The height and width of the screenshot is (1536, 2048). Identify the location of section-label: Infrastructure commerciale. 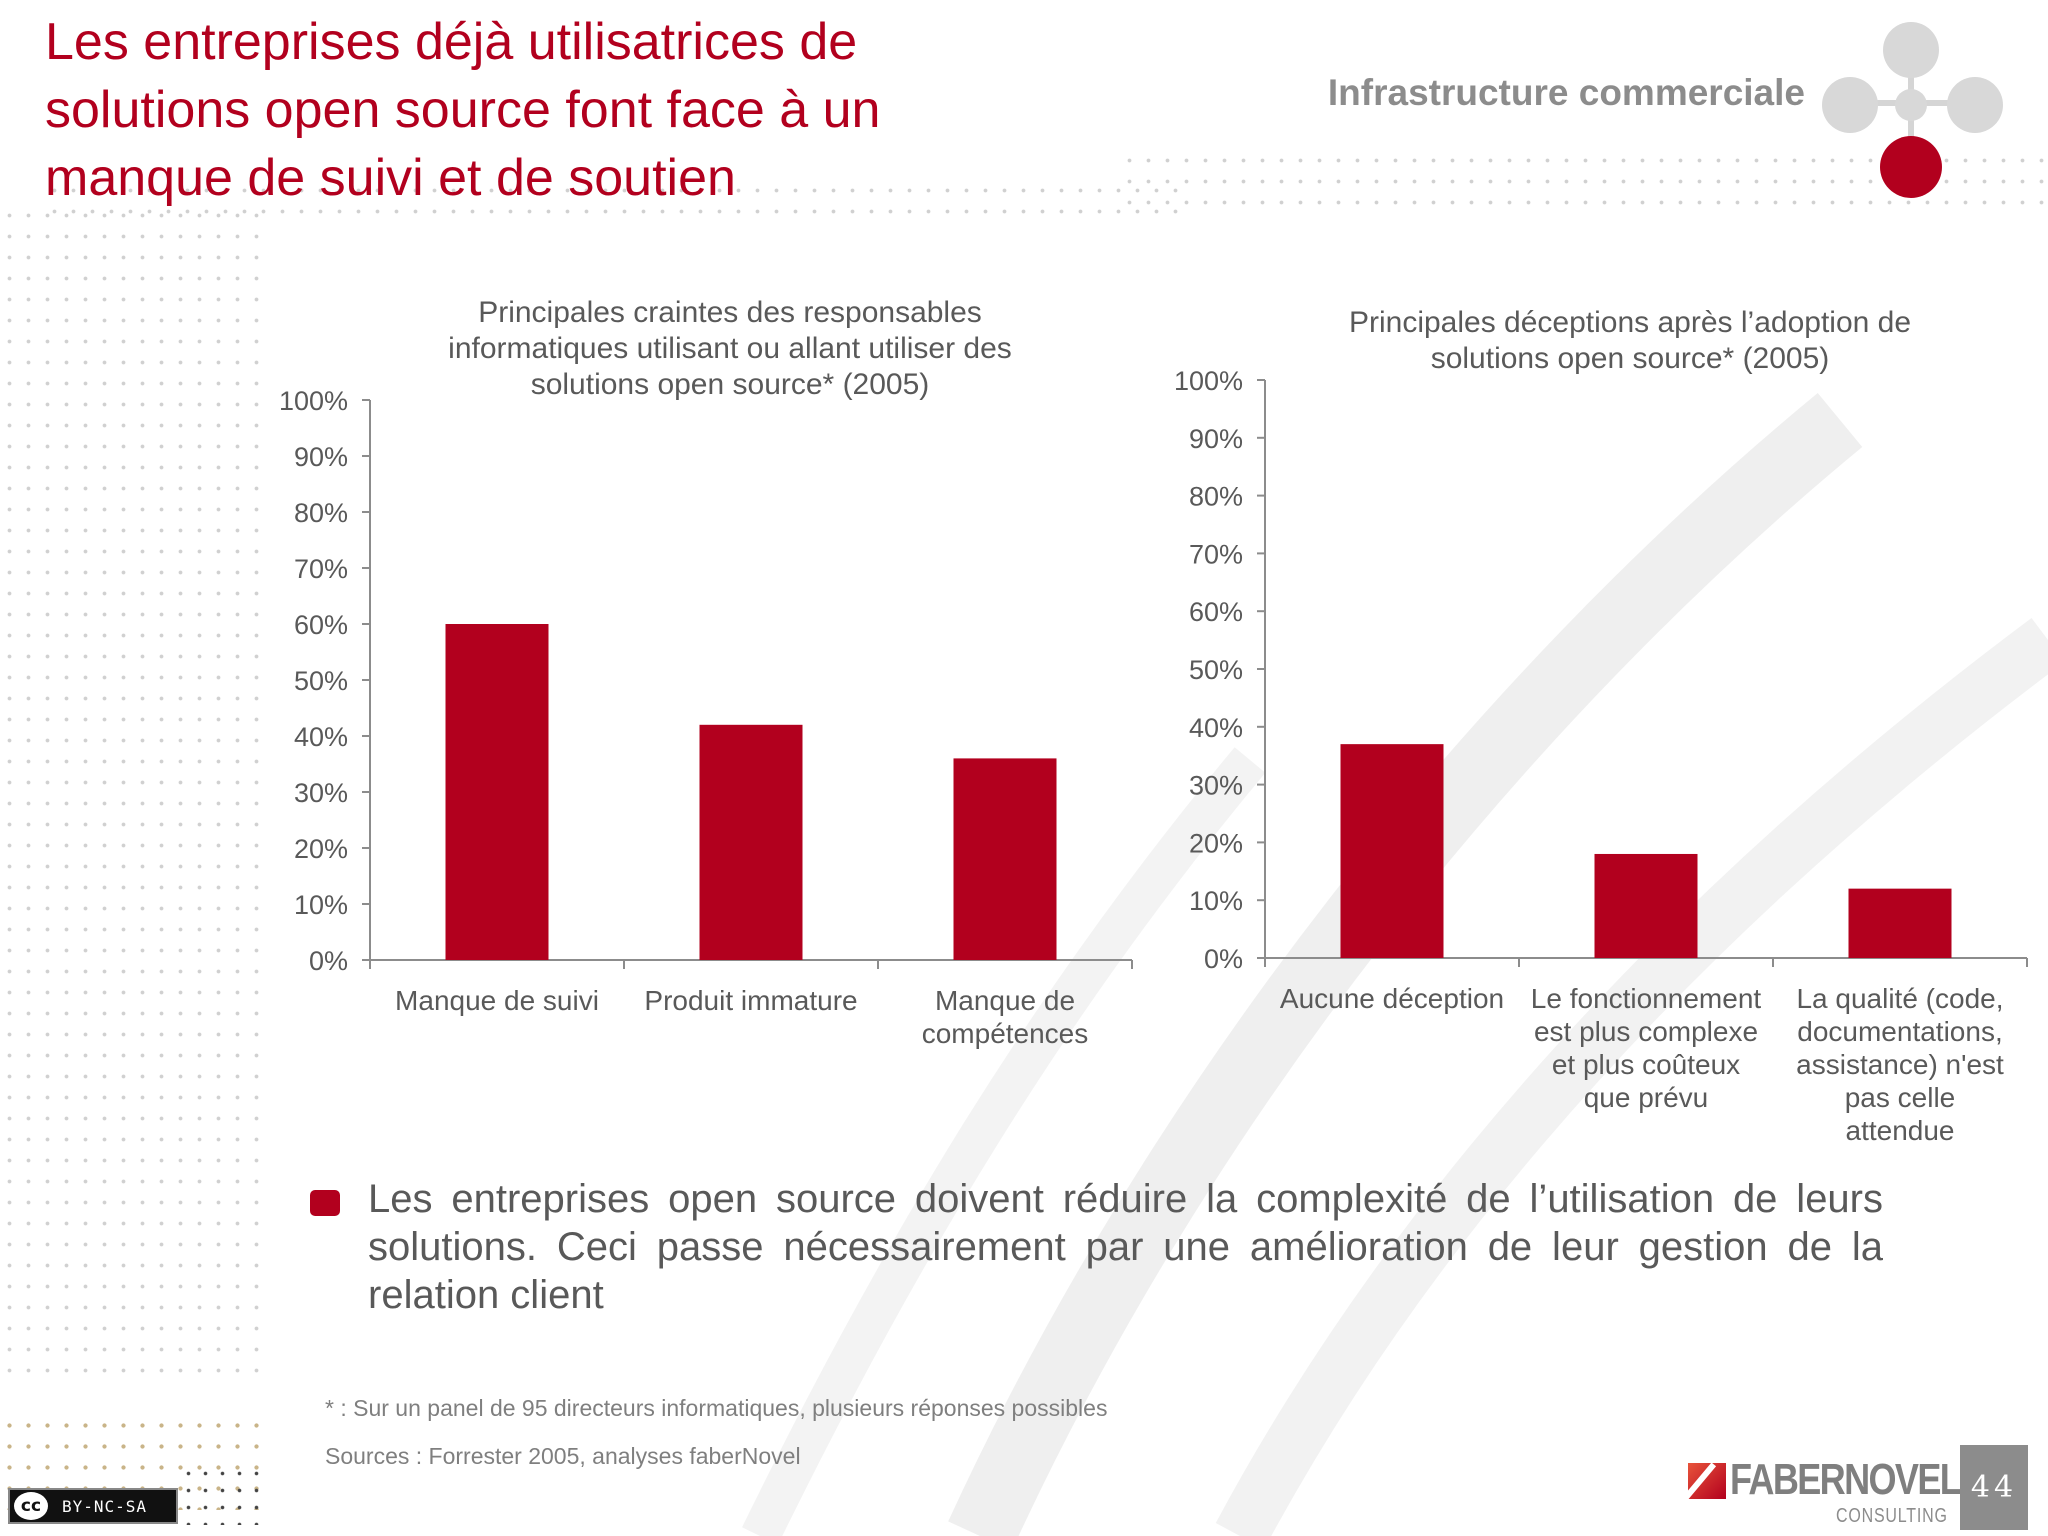
(1566, 92).